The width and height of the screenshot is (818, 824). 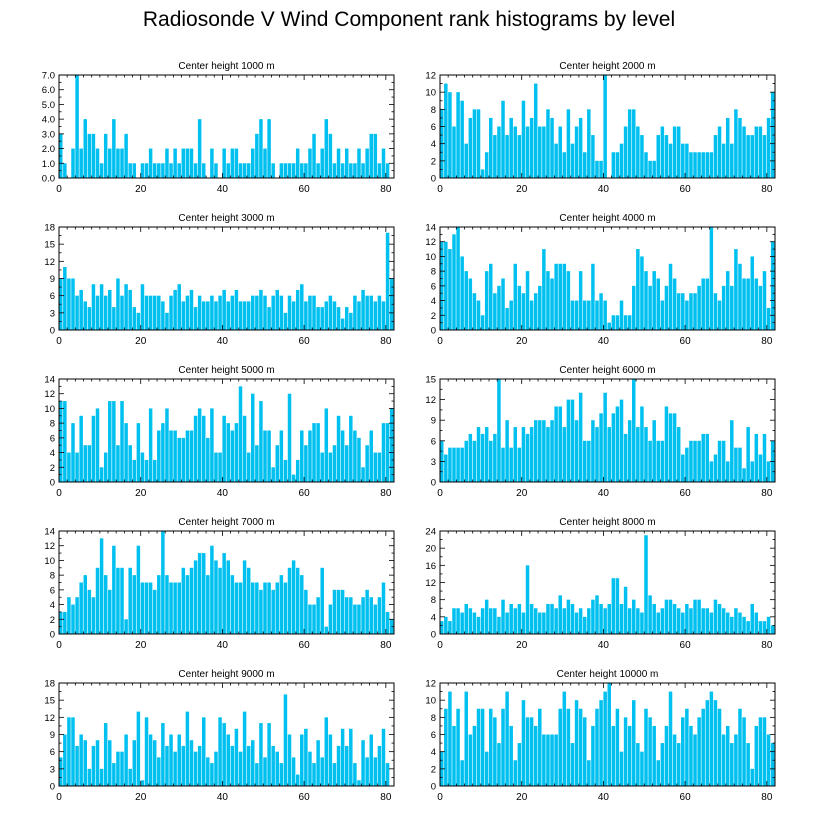 What do you see at coordinates (607, 66) in the screenshot?
I see `panel-title: Center height 2000 m` at bounding box center [607, 66].